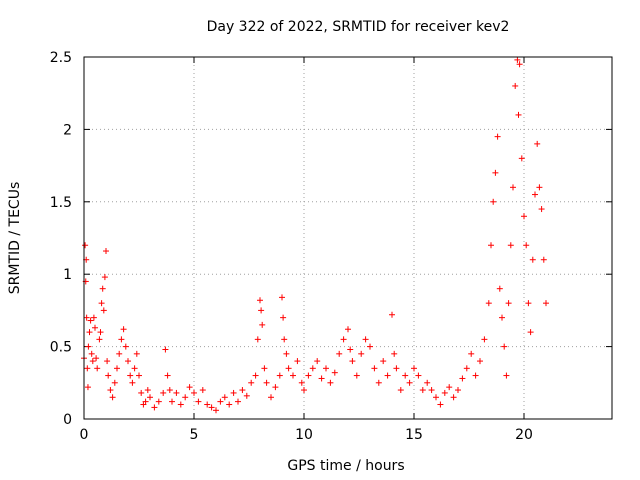  What do you see at coordinates (304, 435) in the screenshot?
I see `x-tick-label: 10` at bounding box center [304, 435].